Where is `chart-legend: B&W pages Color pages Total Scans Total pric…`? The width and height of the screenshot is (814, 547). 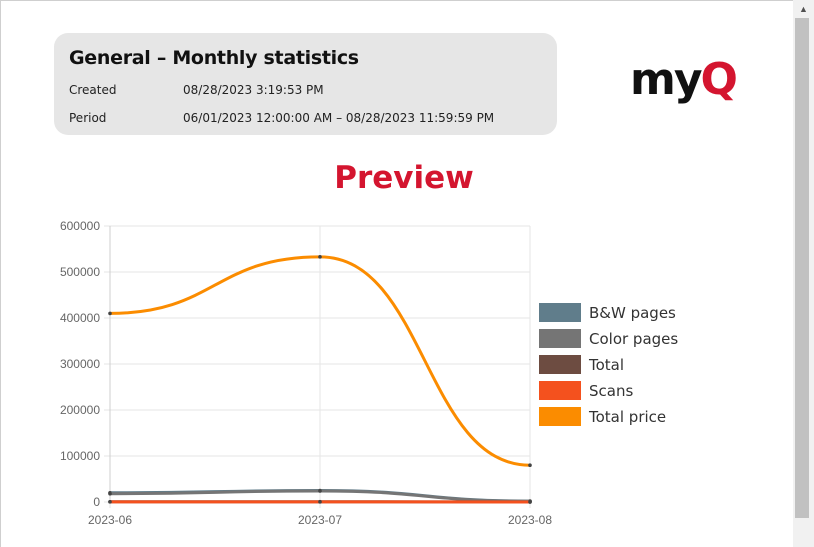
chart-legend: B&W pages Color pages Total Scans Total pric… is located at coordinates (608, 364).